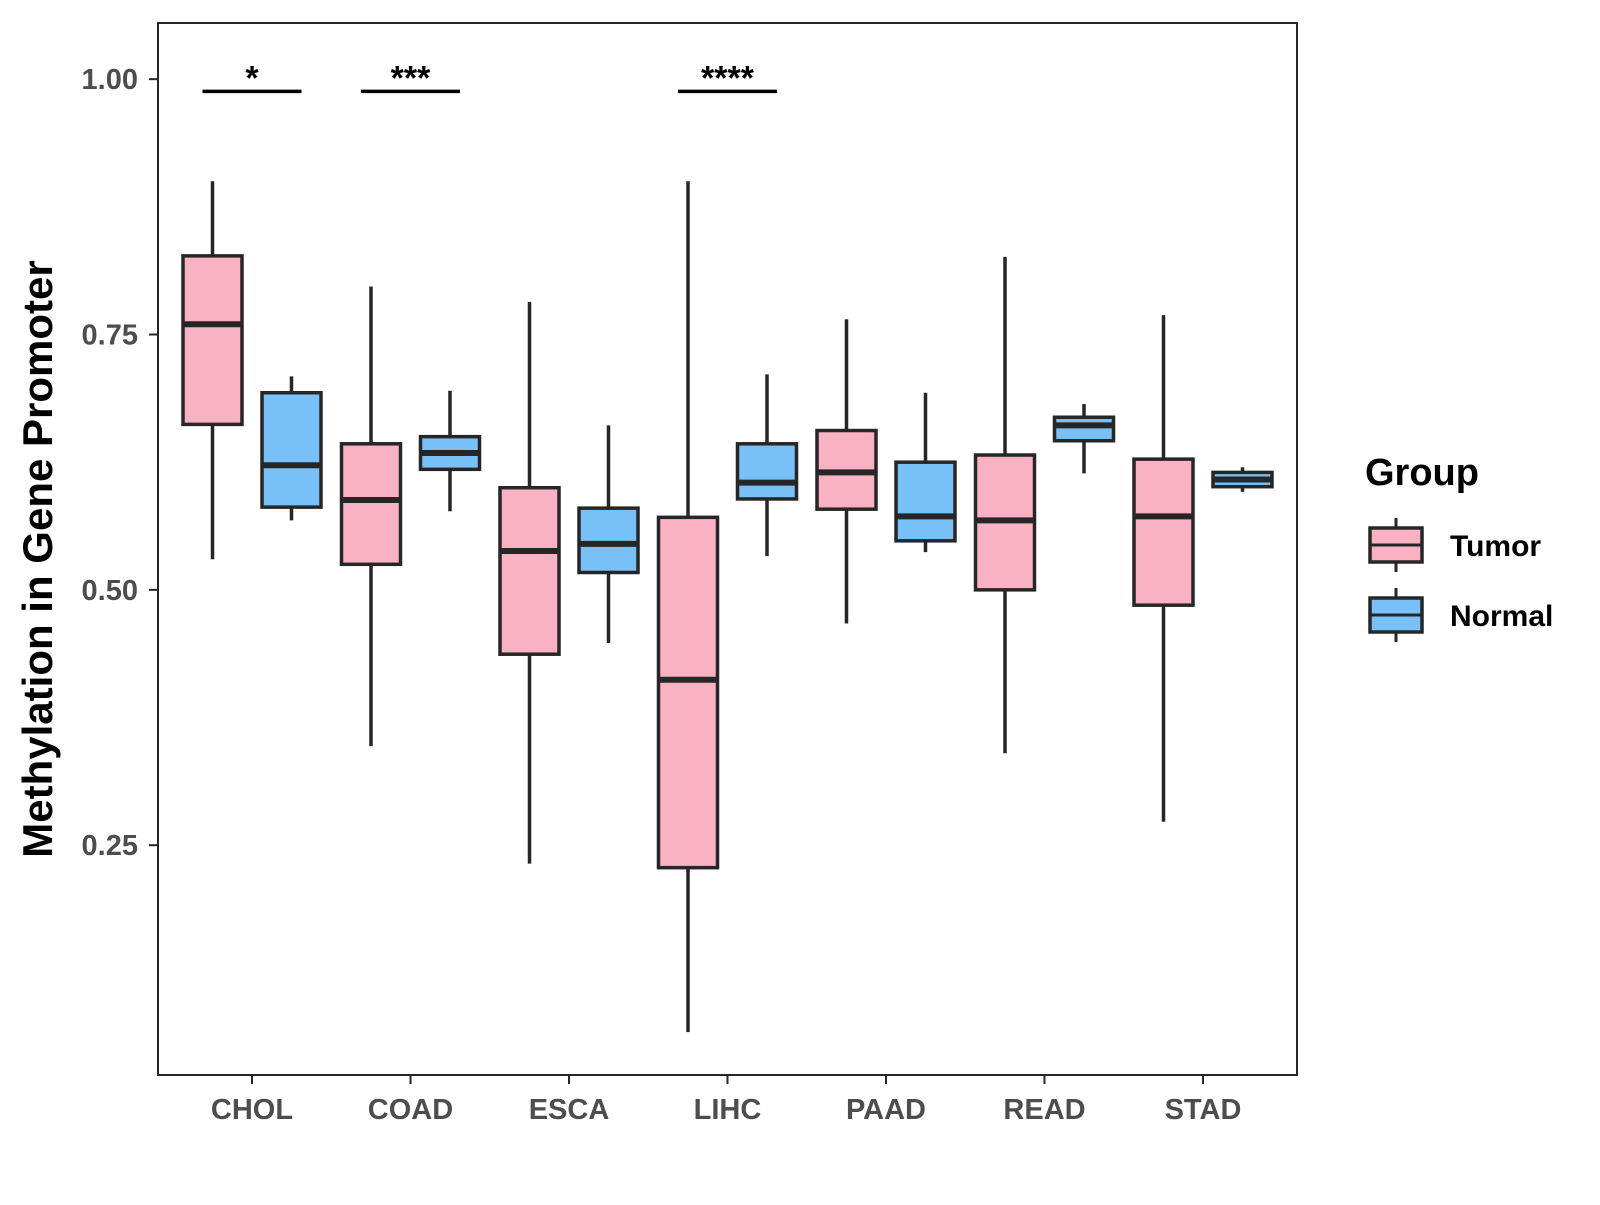  I want to click on legend-label: Tumor, so click(1495, 546).